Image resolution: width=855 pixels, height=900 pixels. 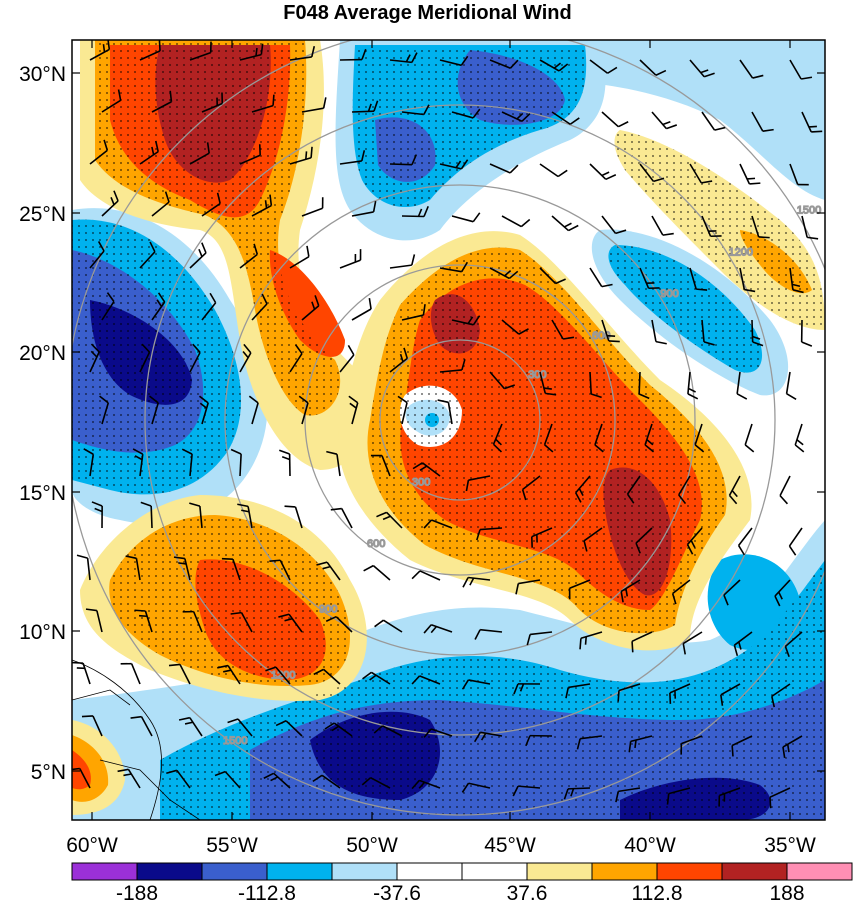 I want to click on colorbar-label: -112.8, so click(x=267, y=891).